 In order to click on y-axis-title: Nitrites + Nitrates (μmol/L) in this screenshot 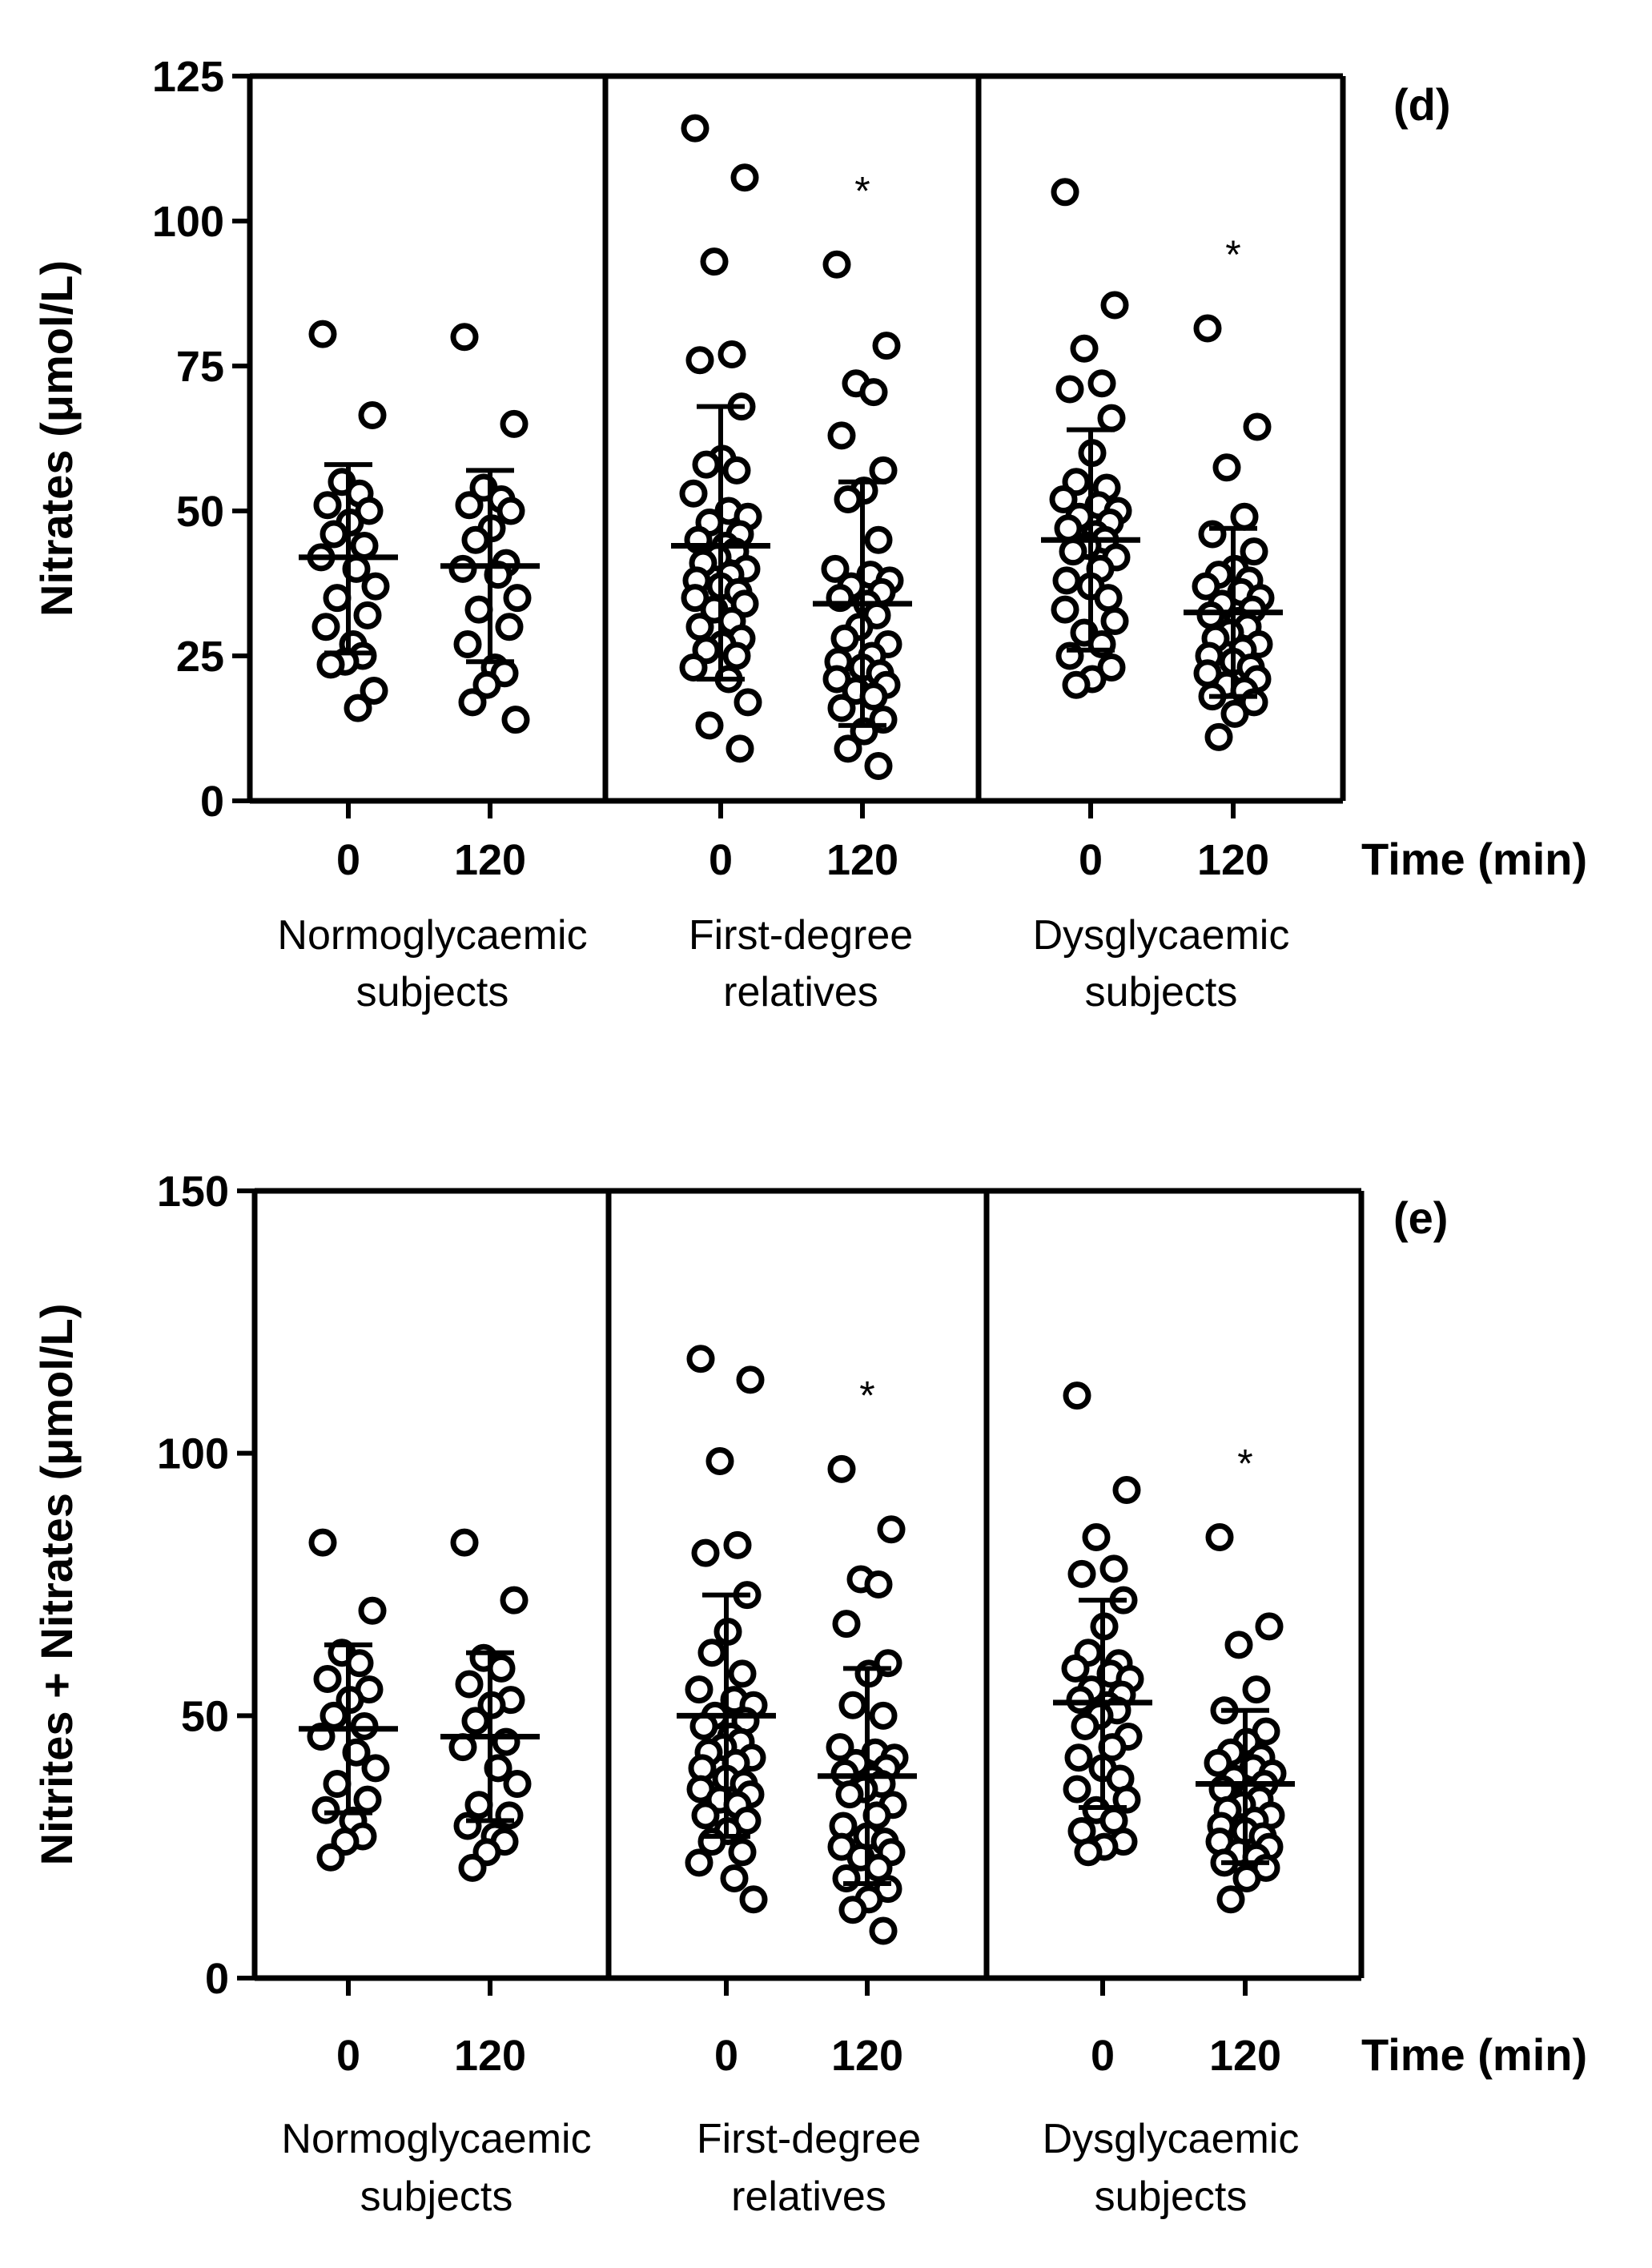, I will do `click(56, 1585)`.